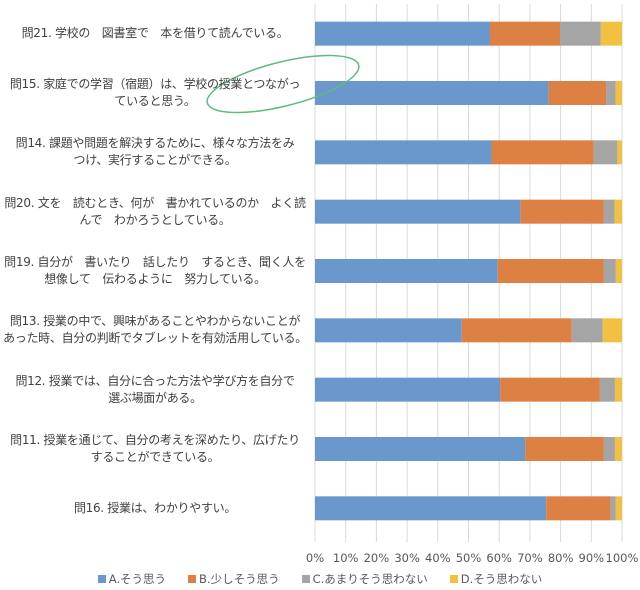 This screenshot has height=590, width=640. I want to click on x-tick-label: 30%, so click(407, 558).